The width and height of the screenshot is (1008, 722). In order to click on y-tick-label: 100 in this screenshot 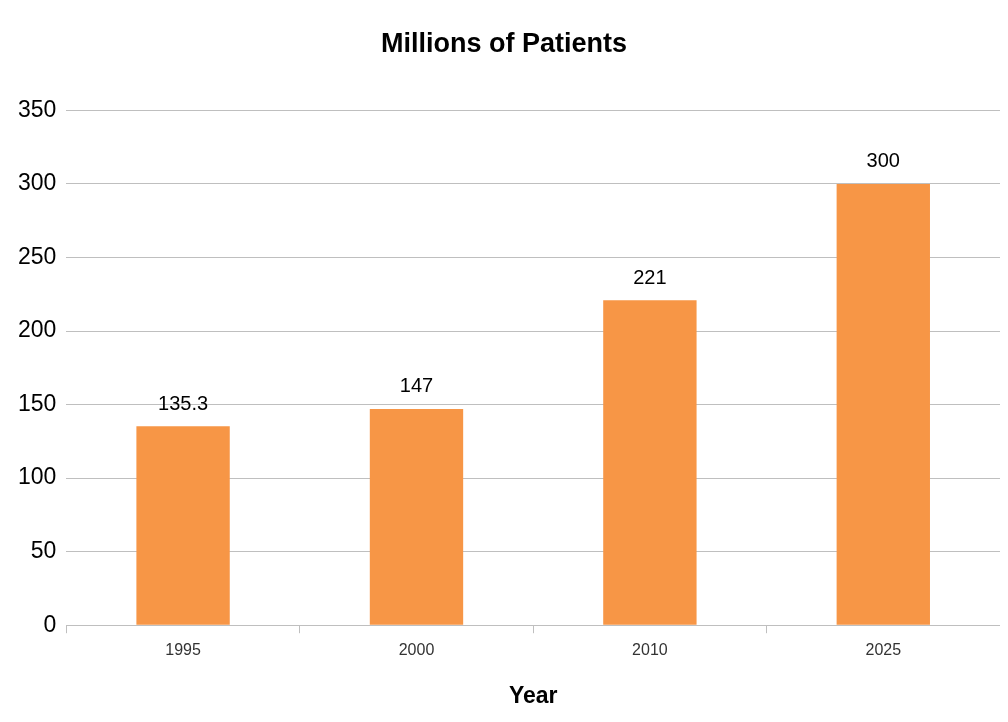, I will do `click(37, 476)`.